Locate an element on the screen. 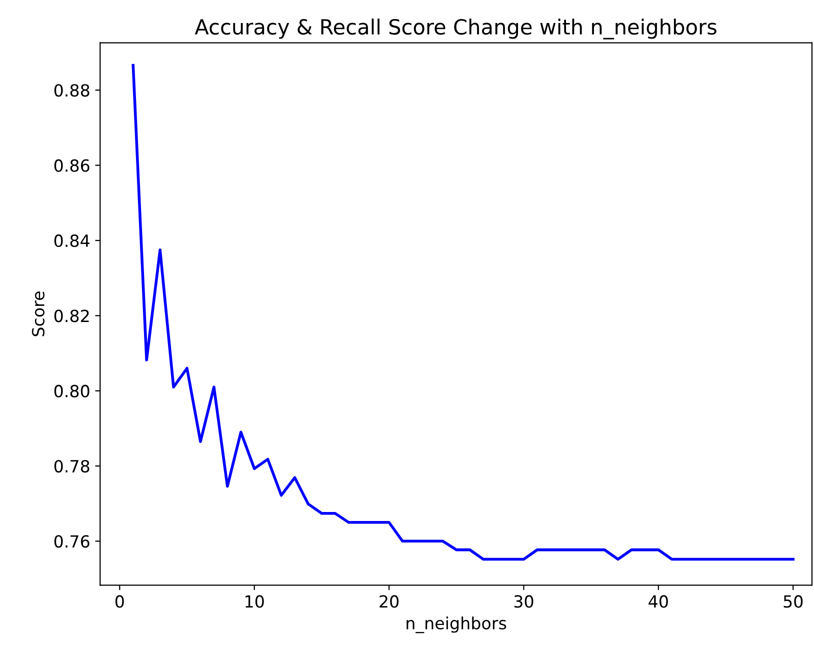  chart-title: Accuracy & Recall Score Change with n_neighbors is located at coordinates (455, 29).